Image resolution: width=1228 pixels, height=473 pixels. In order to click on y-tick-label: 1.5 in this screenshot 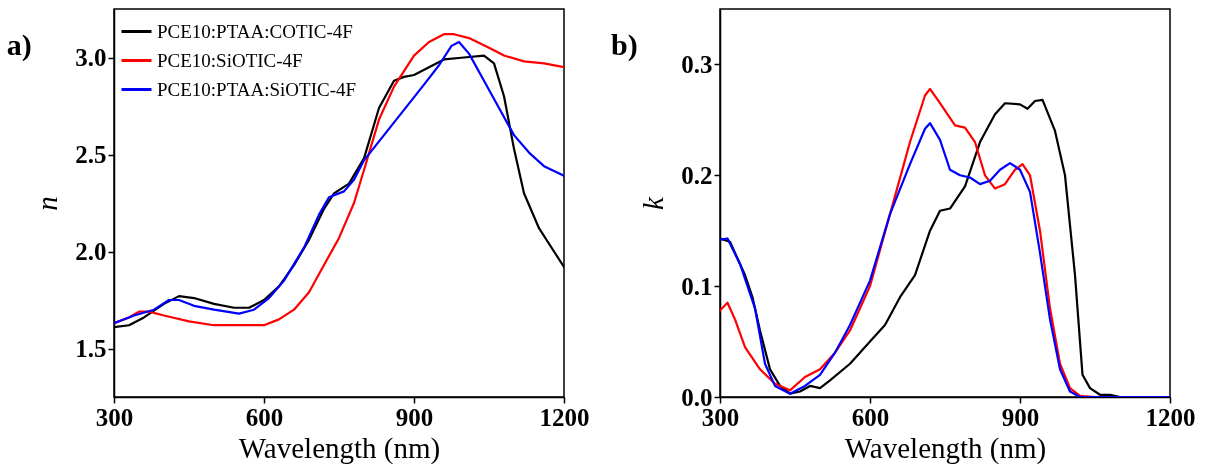, I will do `click(91, 348)`.